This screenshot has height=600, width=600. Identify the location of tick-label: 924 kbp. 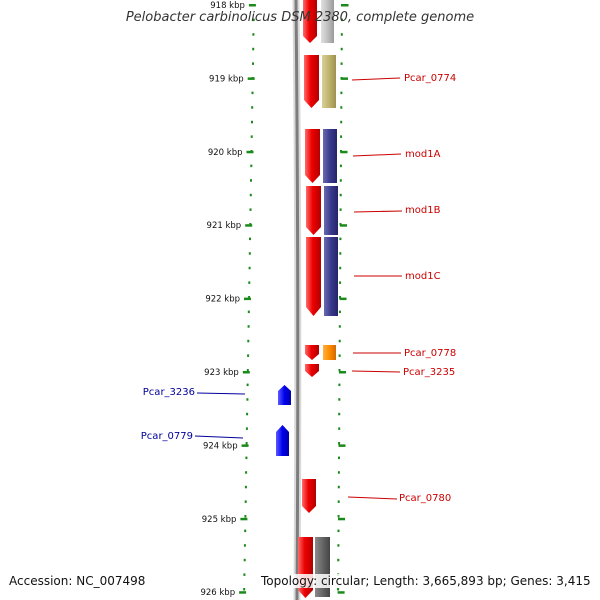
(220, 446).